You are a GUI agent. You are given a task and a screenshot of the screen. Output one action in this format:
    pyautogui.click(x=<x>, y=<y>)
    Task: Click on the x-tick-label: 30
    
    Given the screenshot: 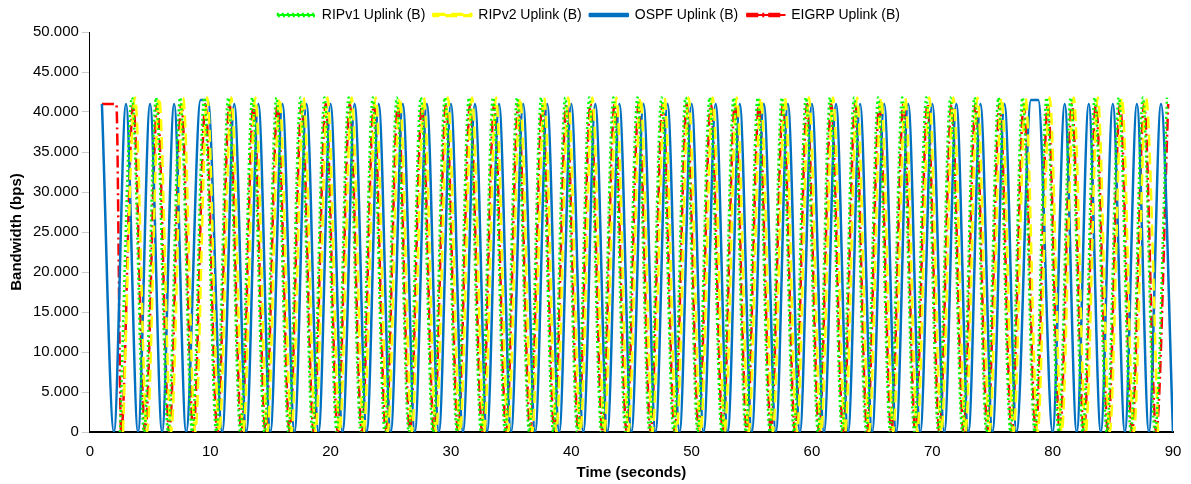 What is the action you would take?
    pyautogui.click(x=451, y=451)
    